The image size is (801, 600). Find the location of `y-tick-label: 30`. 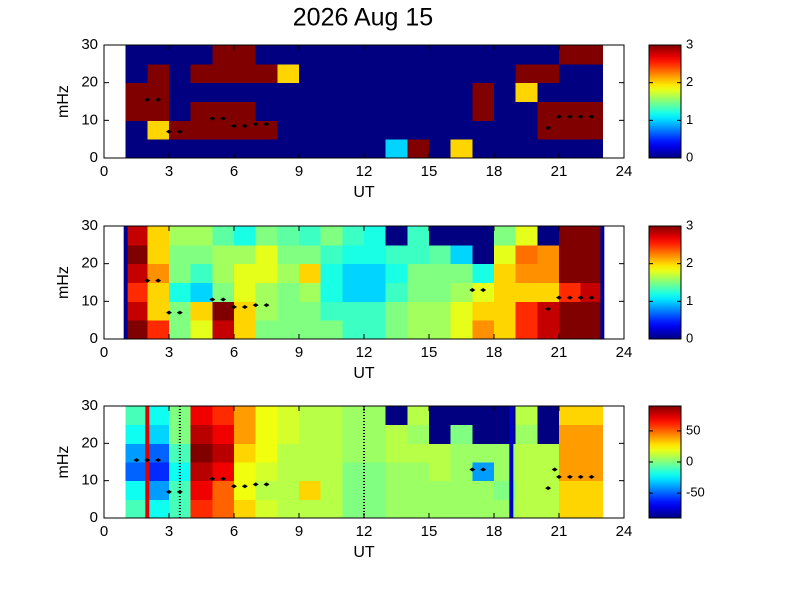

y-tick-label: 30 is located at coordinates (89, 44).